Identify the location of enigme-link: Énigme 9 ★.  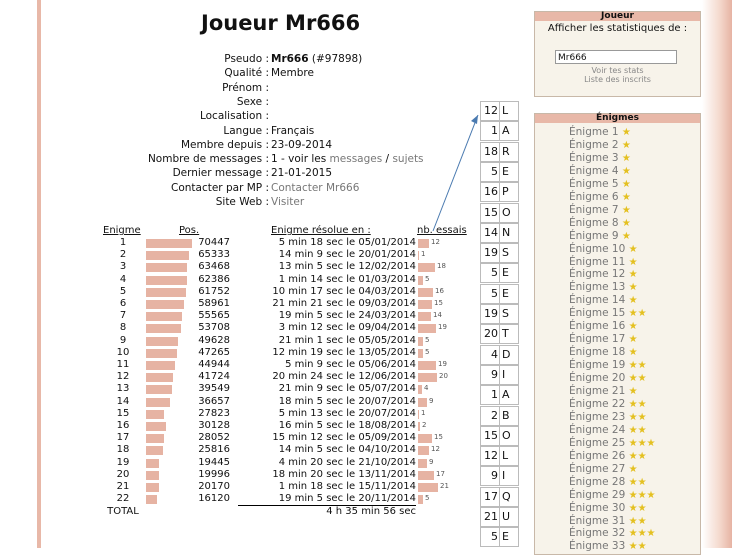
(617, 236).